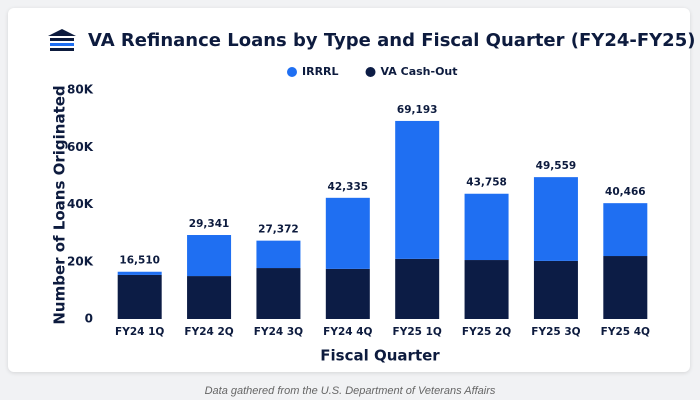 This screenshot has height=400, width=700. I want to click on logo-icon, so click(62, 40).